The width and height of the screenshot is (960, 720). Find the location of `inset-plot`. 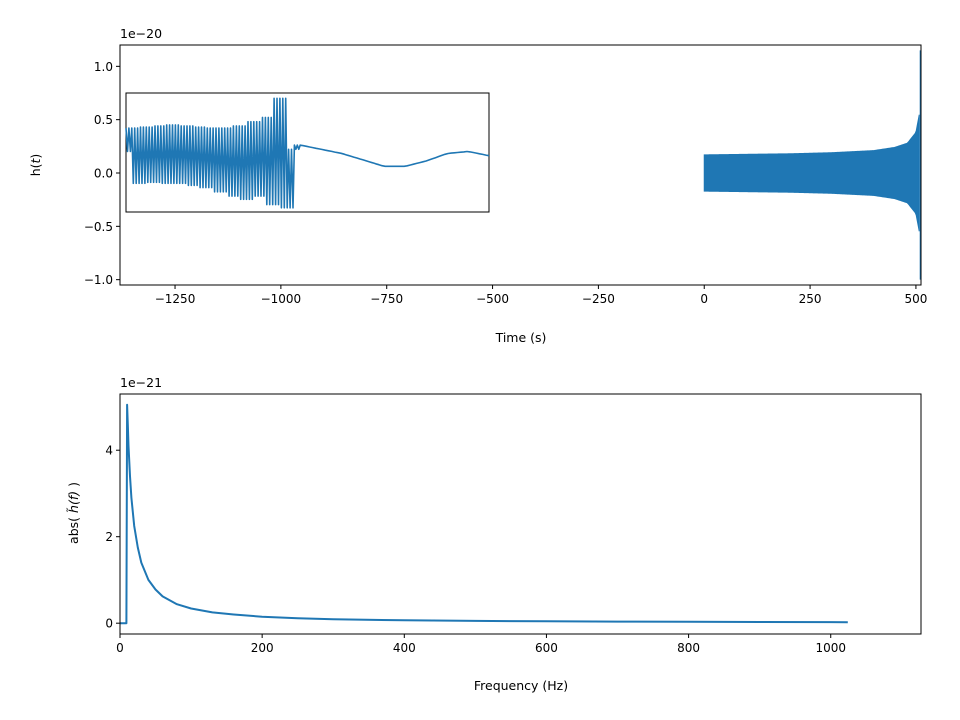

inset-plot is located at coordinates (307, 152).